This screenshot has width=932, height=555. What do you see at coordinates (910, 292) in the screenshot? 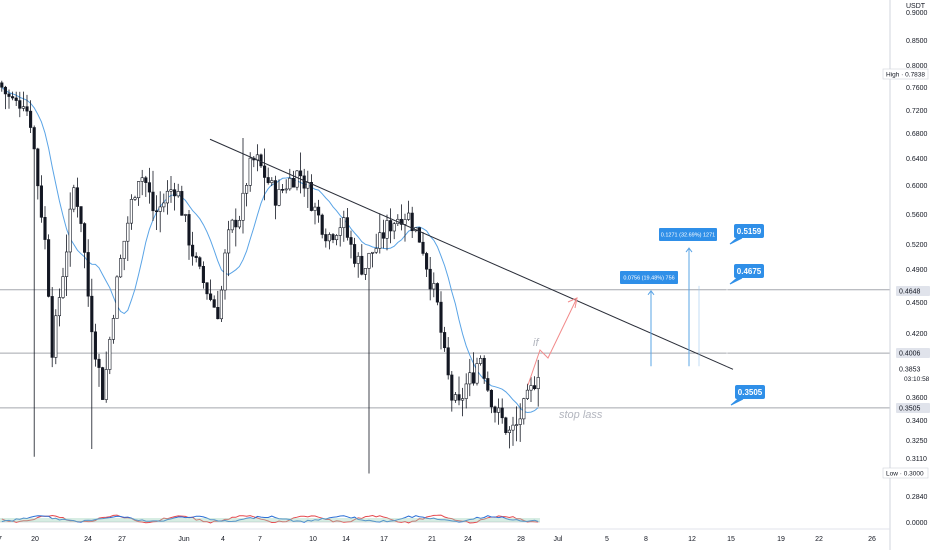
I see `badge-level-1-text: 0.4648` at bounding box center [910, 292].